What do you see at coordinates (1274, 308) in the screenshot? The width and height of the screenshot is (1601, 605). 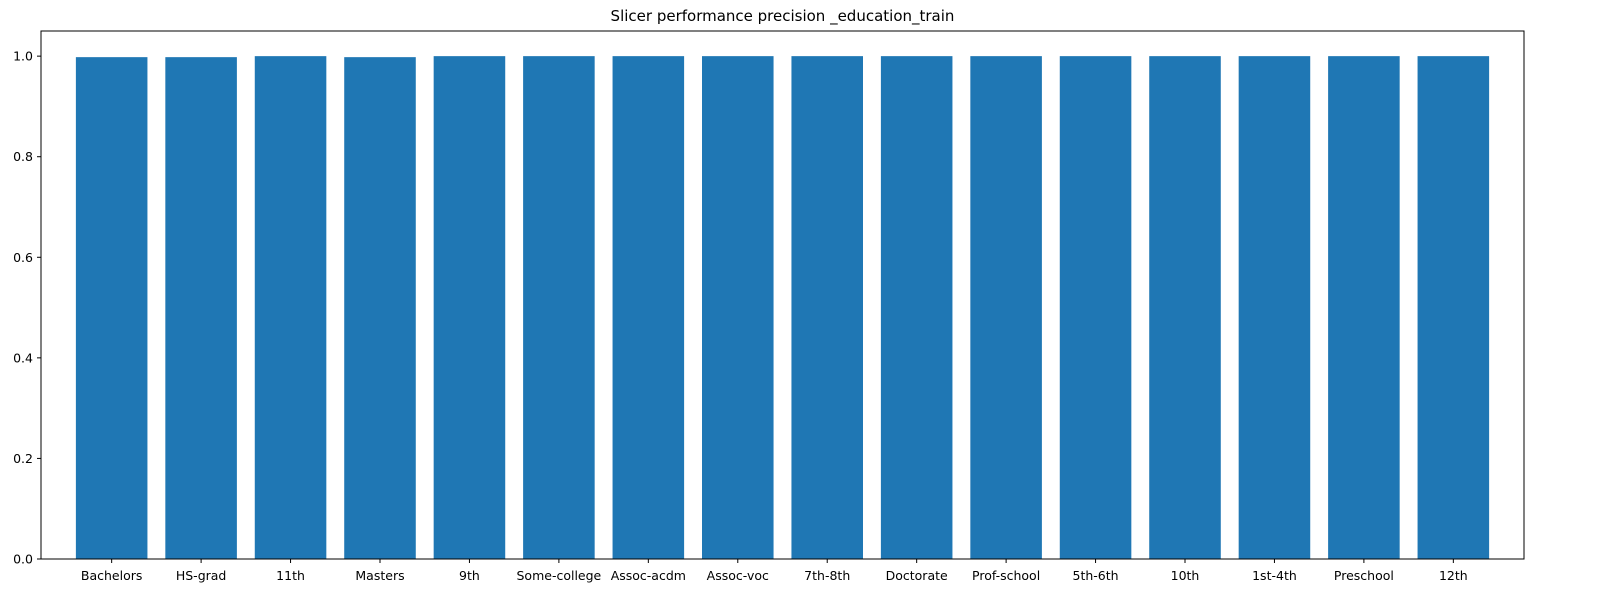 I see `bar-1st-4th` at bounding box center [1274, 308].